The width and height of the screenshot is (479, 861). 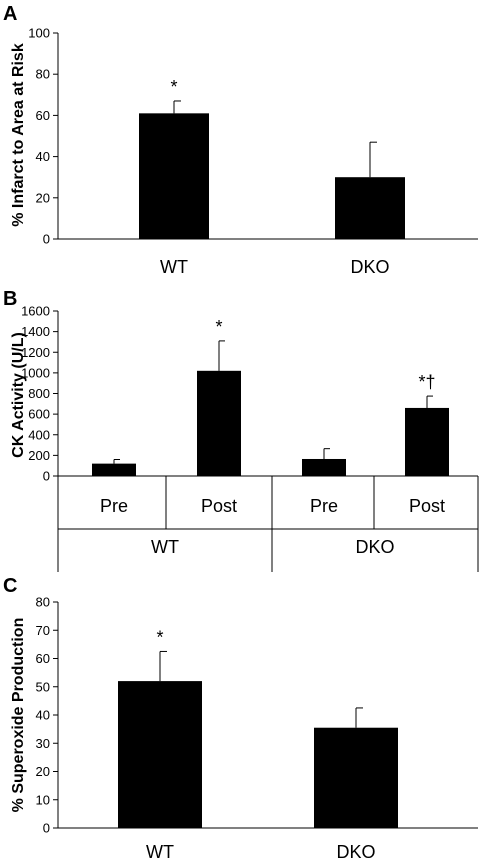 What do you see at coordinates (43, 156) in the screenshot?
I see `panel-a-y-tick-label: 40` at bounding box center [43, 156].